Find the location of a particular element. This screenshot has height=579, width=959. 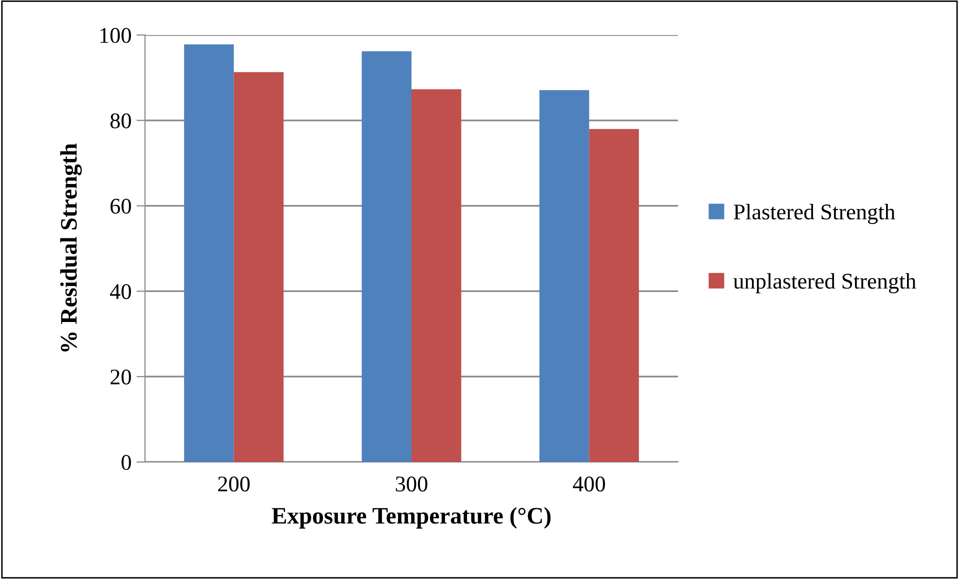

y-tick-label: 0 is located at coordinates (126, 462).